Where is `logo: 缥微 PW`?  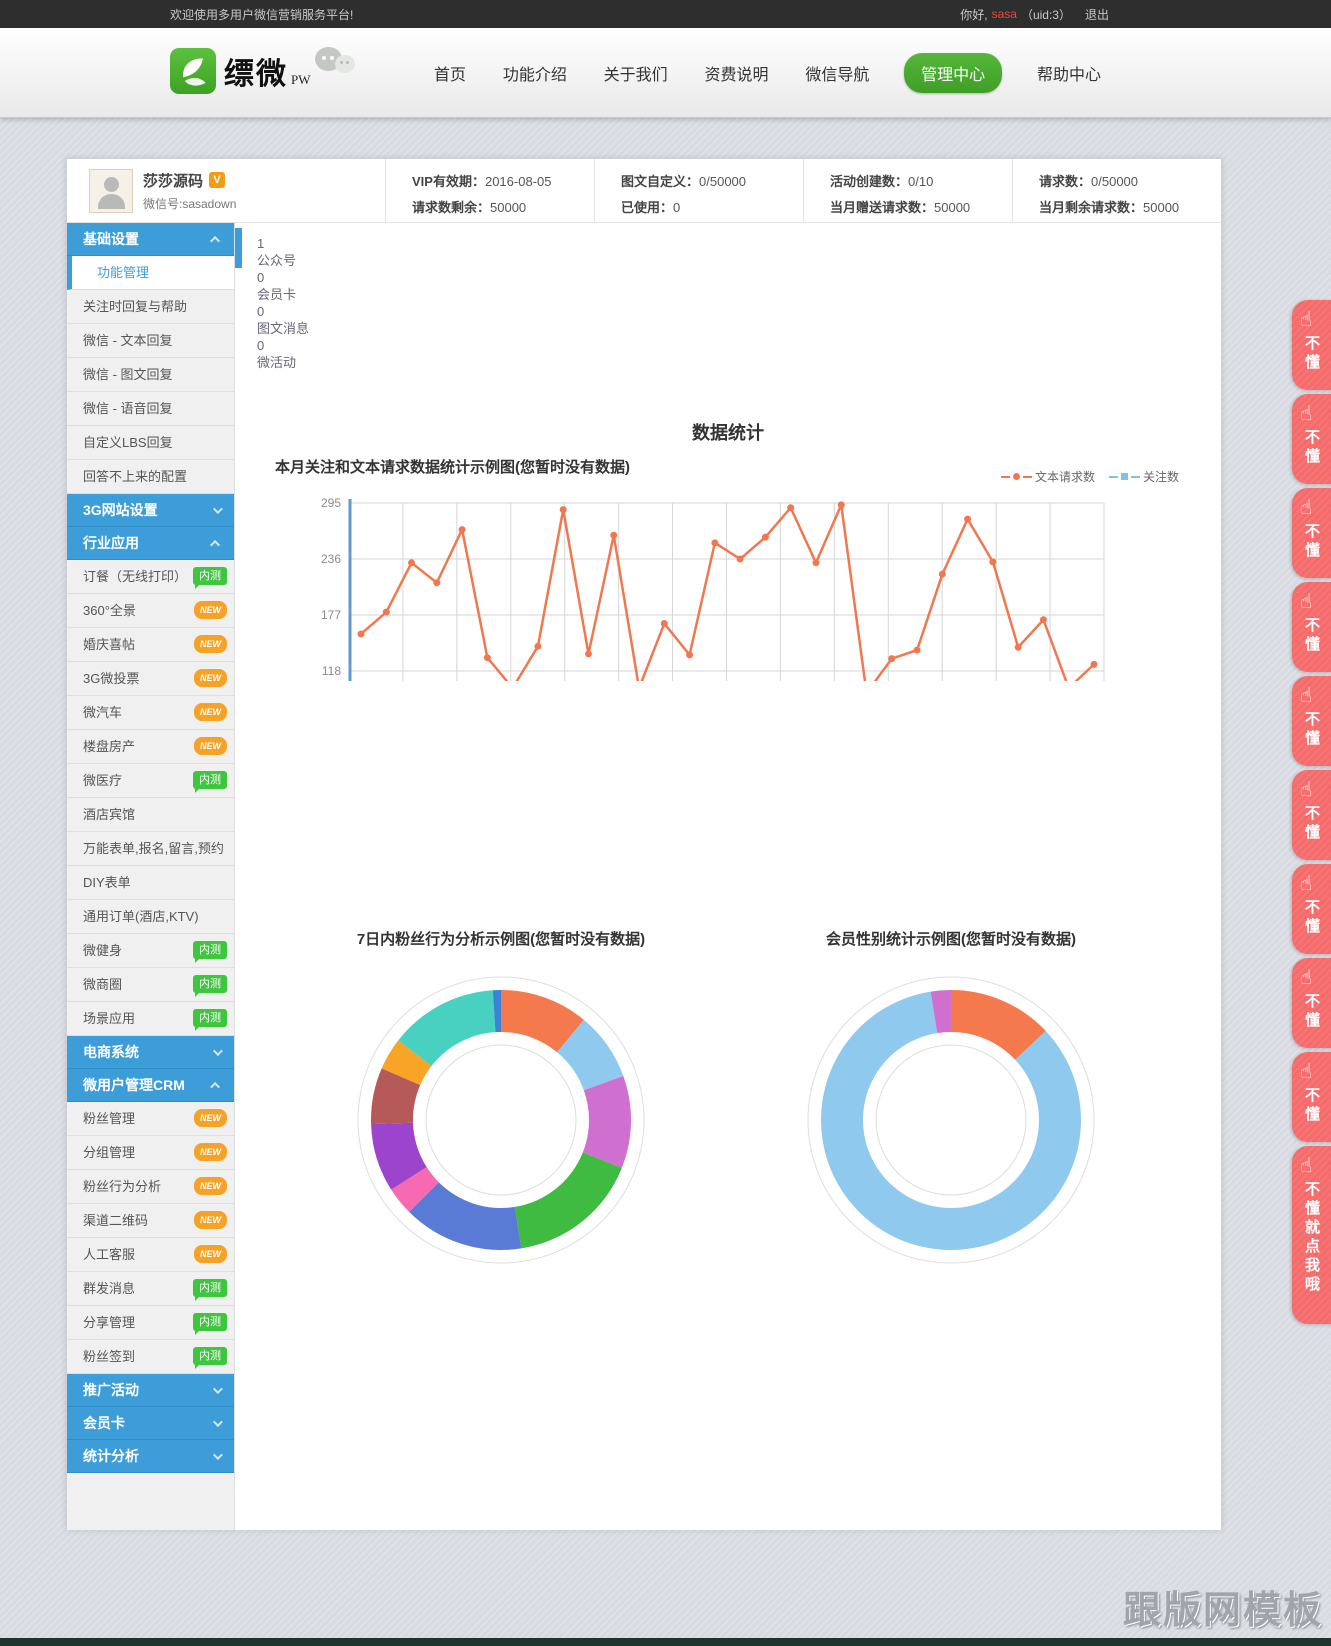 logo: 缥微 PW is located at coordinates (265, 70).